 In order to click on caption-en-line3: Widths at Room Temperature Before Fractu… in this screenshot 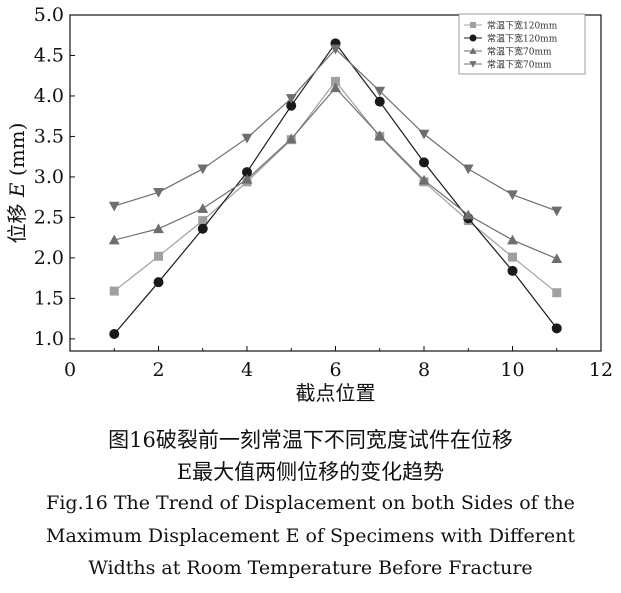, I will do `click(310, 568)`.